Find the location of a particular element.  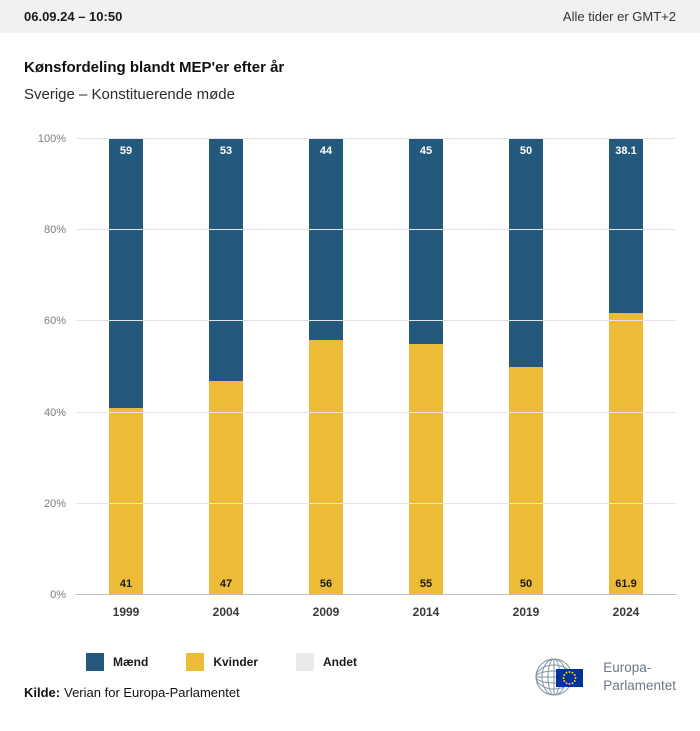

header-datetime: 06.09.24 – 10:50 is located at coordinates (73, 16).